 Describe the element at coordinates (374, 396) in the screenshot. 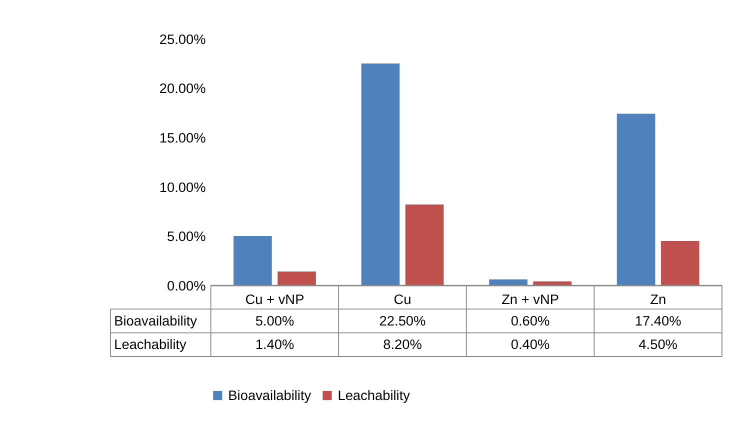

I see `legend-label: Leachability` at that location.